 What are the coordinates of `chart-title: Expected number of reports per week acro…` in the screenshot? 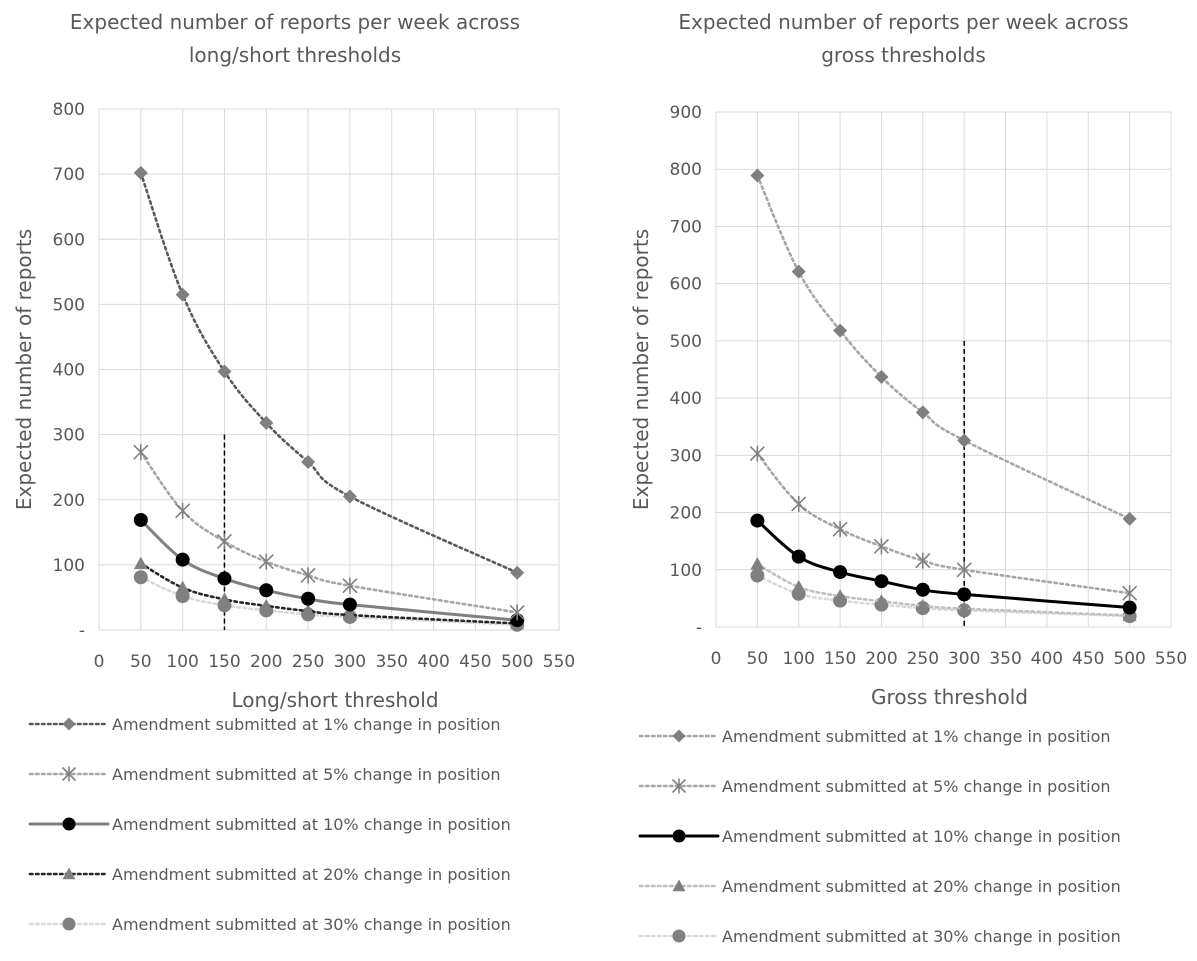 It's located at (903, 38).